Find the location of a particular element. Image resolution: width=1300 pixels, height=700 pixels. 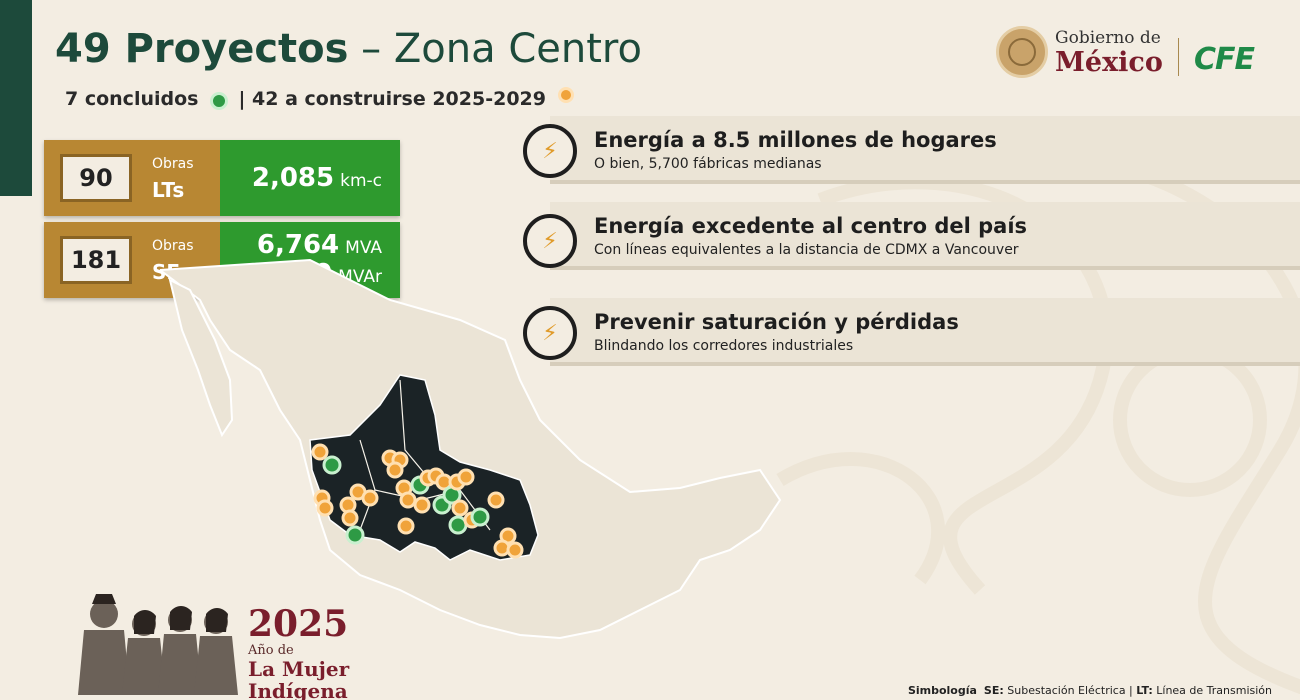

stat-lines-length: 2,085 km-c is located at coordinates (316, 177).